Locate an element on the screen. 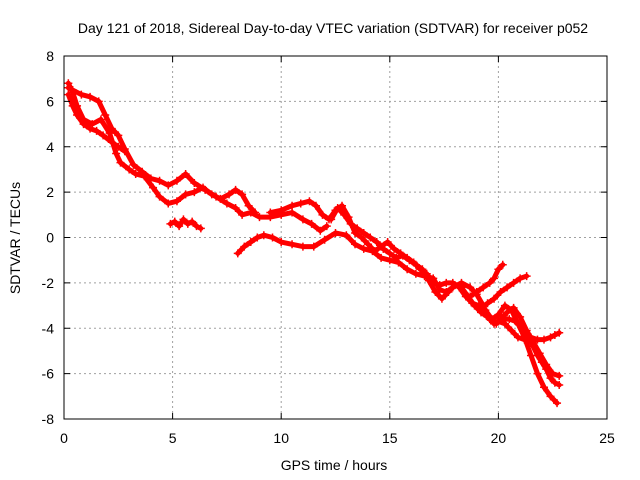  y-tick-label: 2 is located at coordinates (50, 192).